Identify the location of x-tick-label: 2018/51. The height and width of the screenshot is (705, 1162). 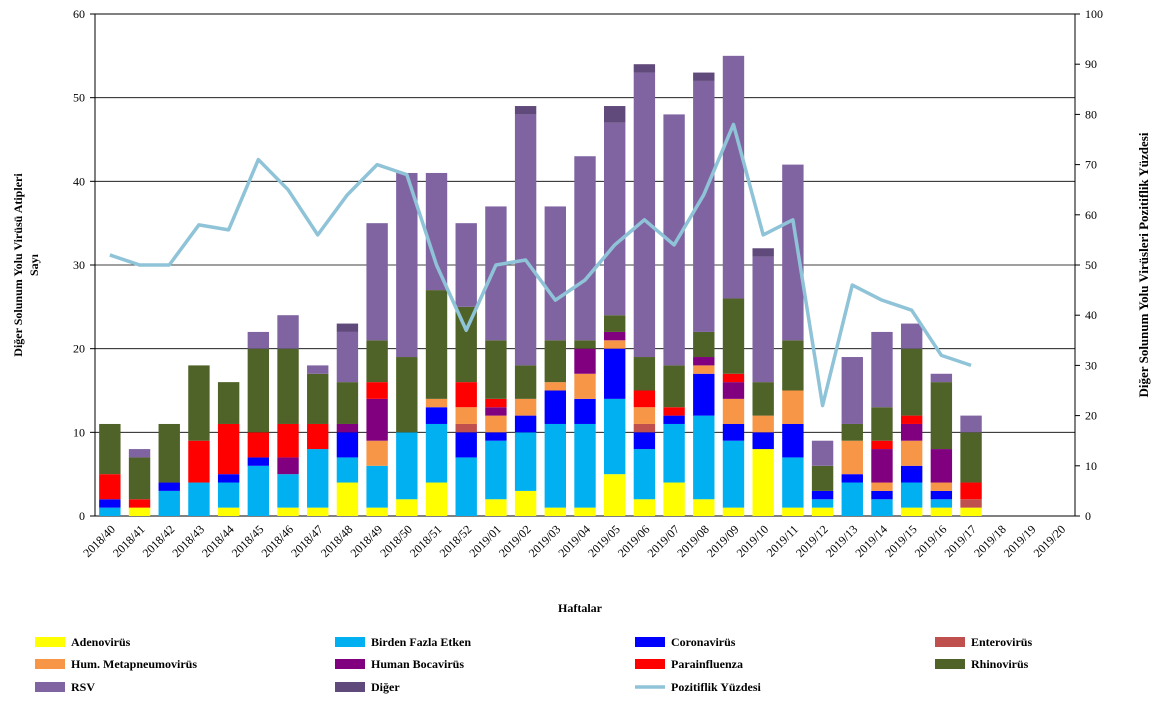
(426, 541).